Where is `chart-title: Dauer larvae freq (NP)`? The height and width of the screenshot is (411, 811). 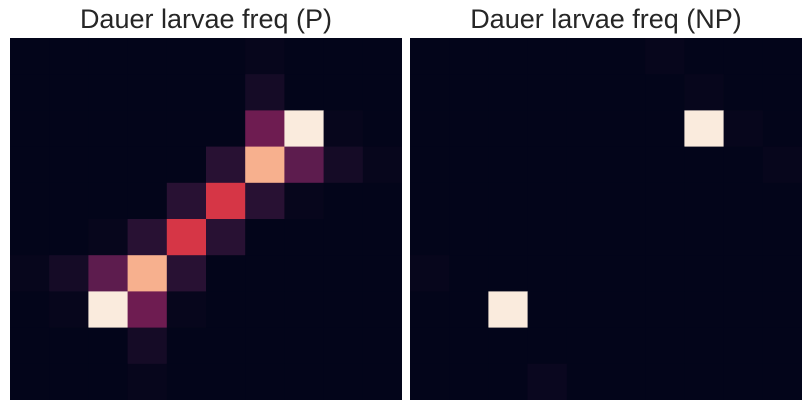 chart-title: Dauer larvae freq (NP) is located at coordinates (606, 19).